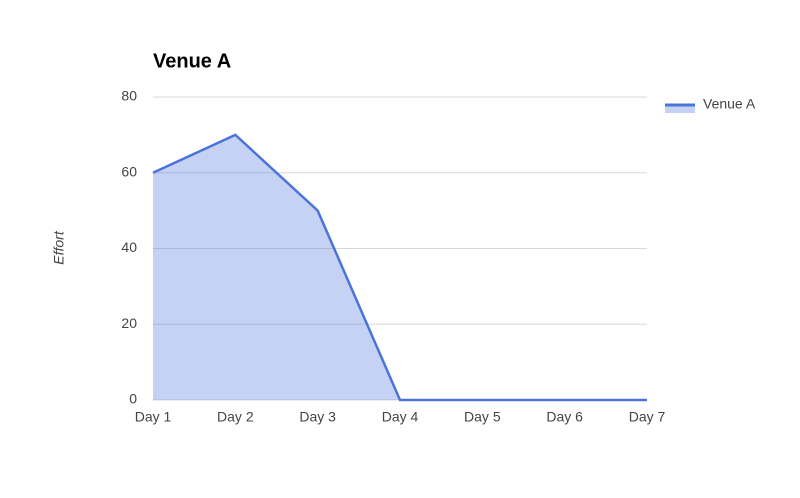 This screenshot has height=498, width=800. What do you see at coordinates (564, 417) in the screenshot?
I see `x-tick-label: Day 6` at bounding box center [564, 417].